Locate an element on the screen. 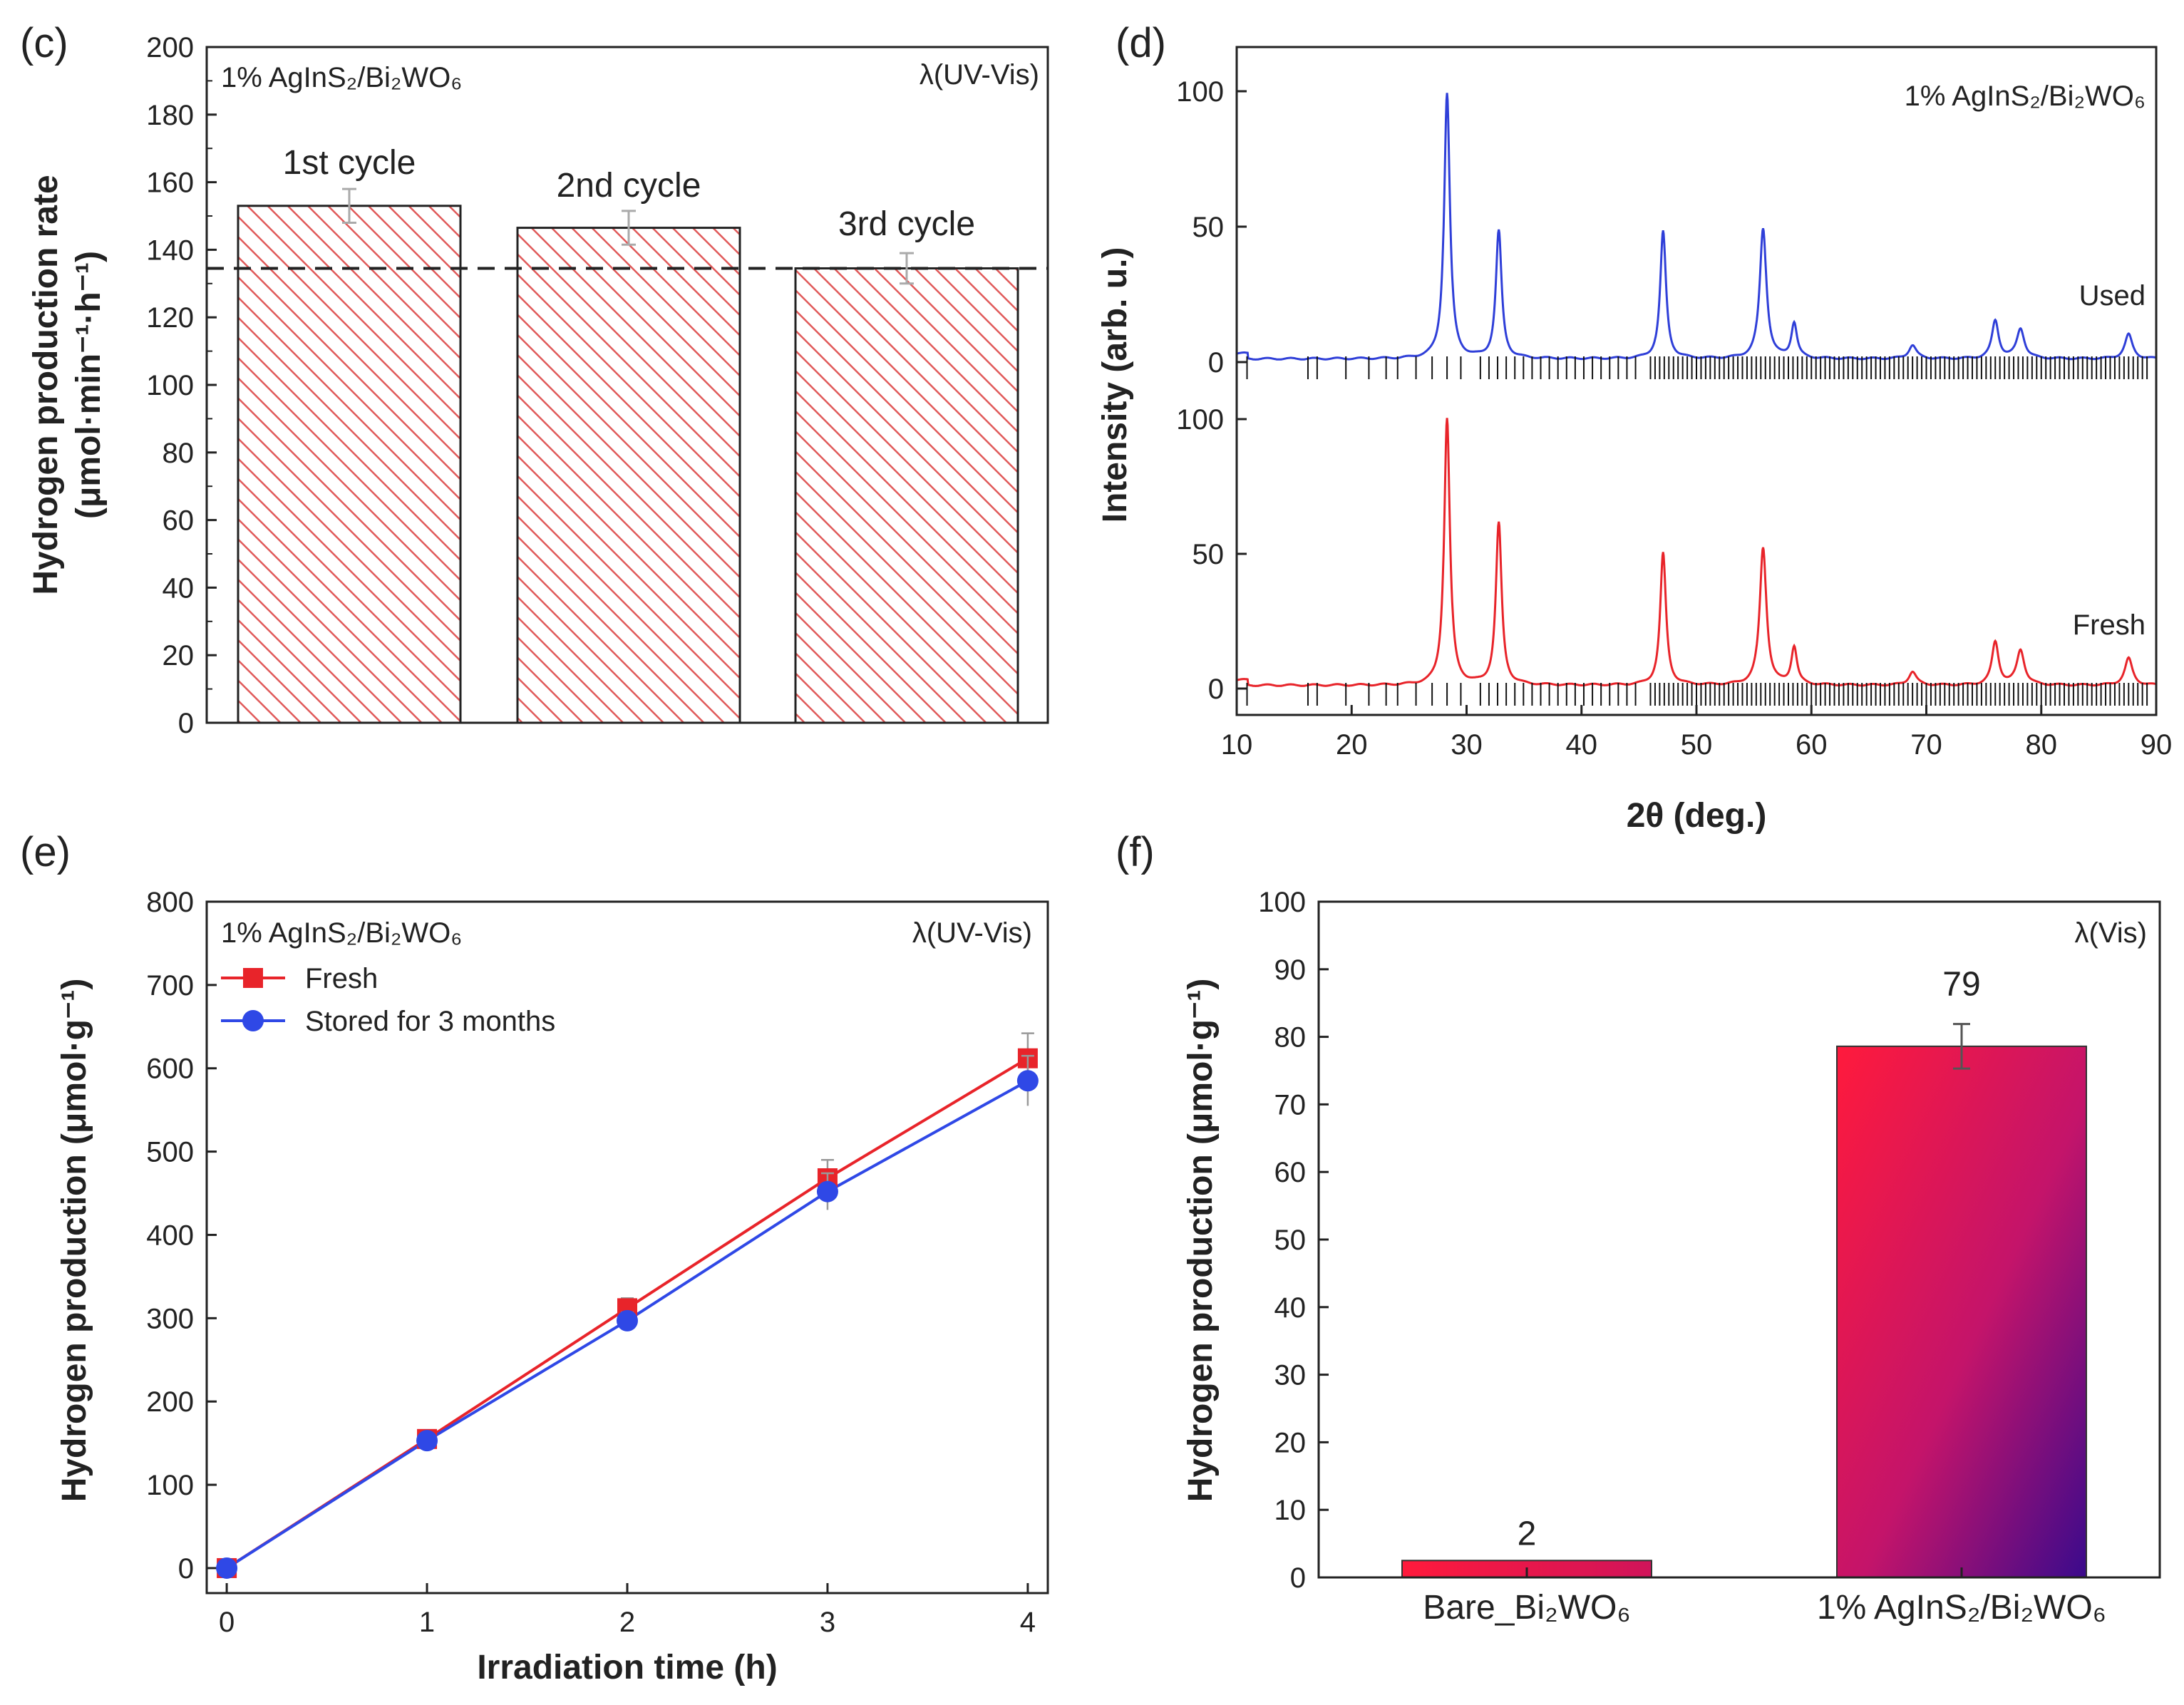 The width and height of the screenshot is (2184, 1705). panel-e-xtick-label: 1 is located at coordinates (427, 1622).